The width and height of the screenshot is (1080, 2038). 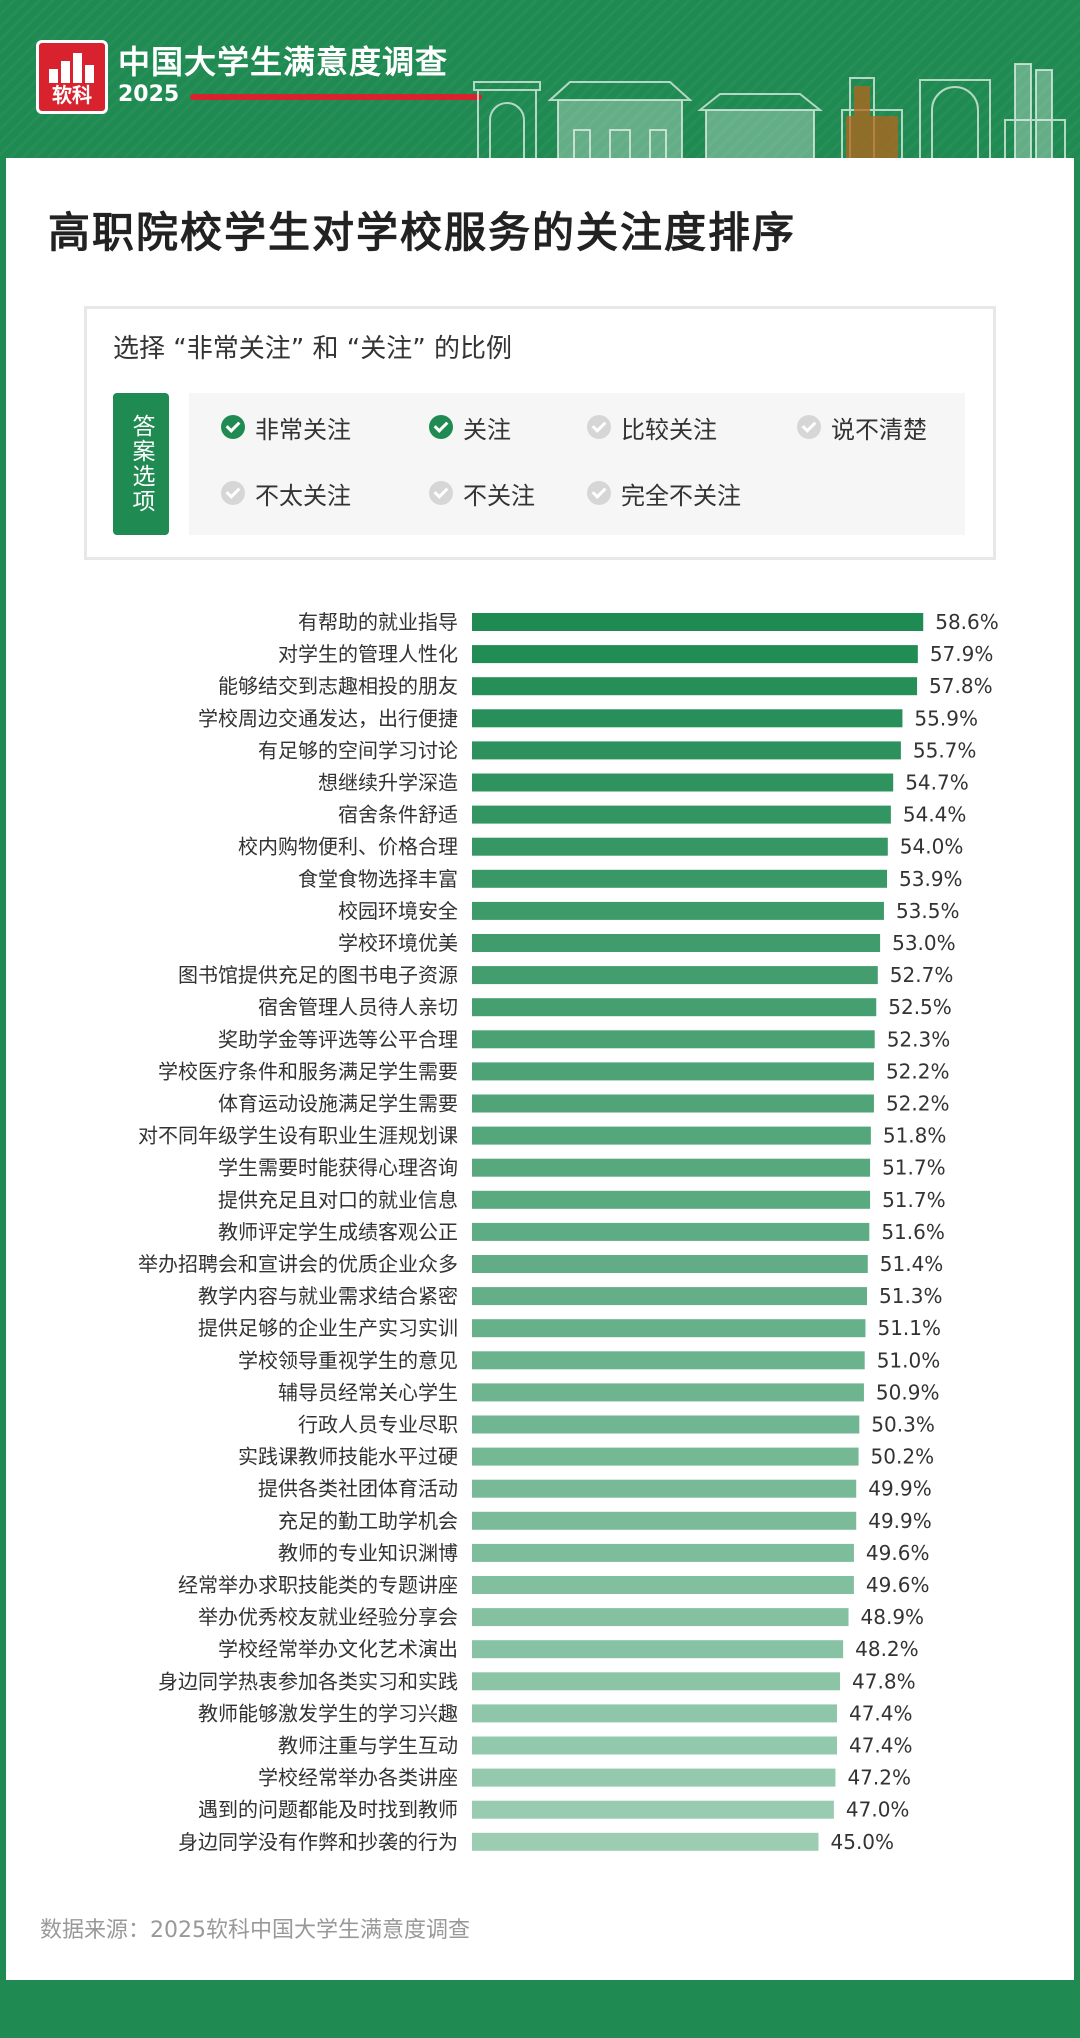 I want to click on category-label: 举办优秀校友就业经验分享会, so click(x=328, y=1617).